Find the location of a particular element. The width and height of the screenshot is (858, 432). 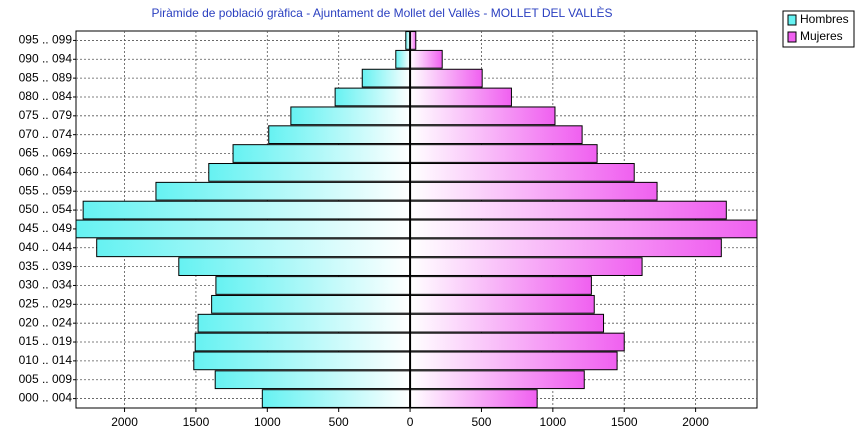

y-tick-label: 045 .. 049 is located at coordinates (46, 228).